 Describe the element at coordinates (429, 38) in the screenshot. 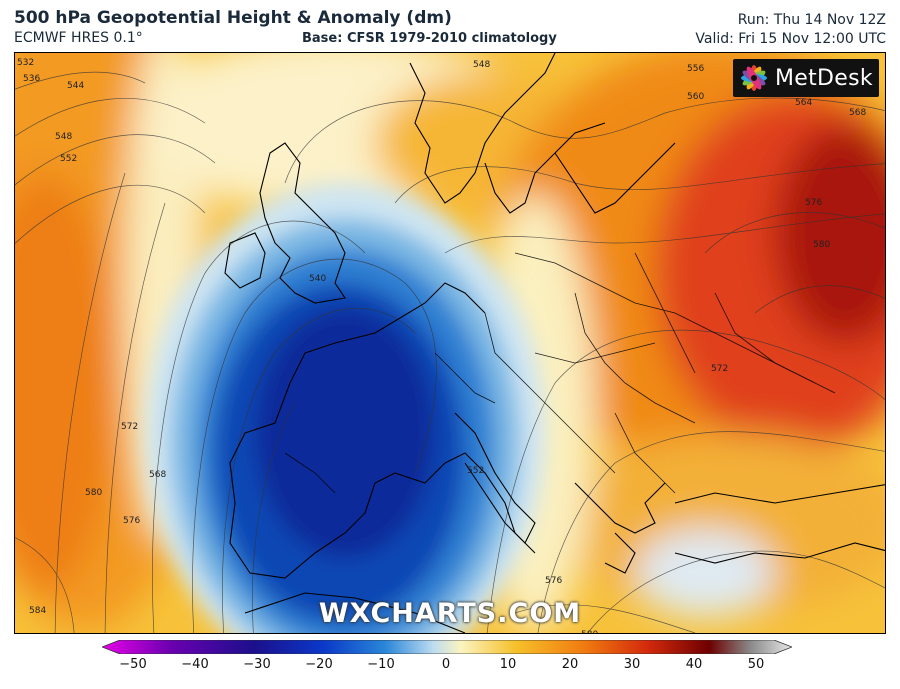

I see `base-climatology-label: Base: CFSR 1979-2010 climatology` at that location.